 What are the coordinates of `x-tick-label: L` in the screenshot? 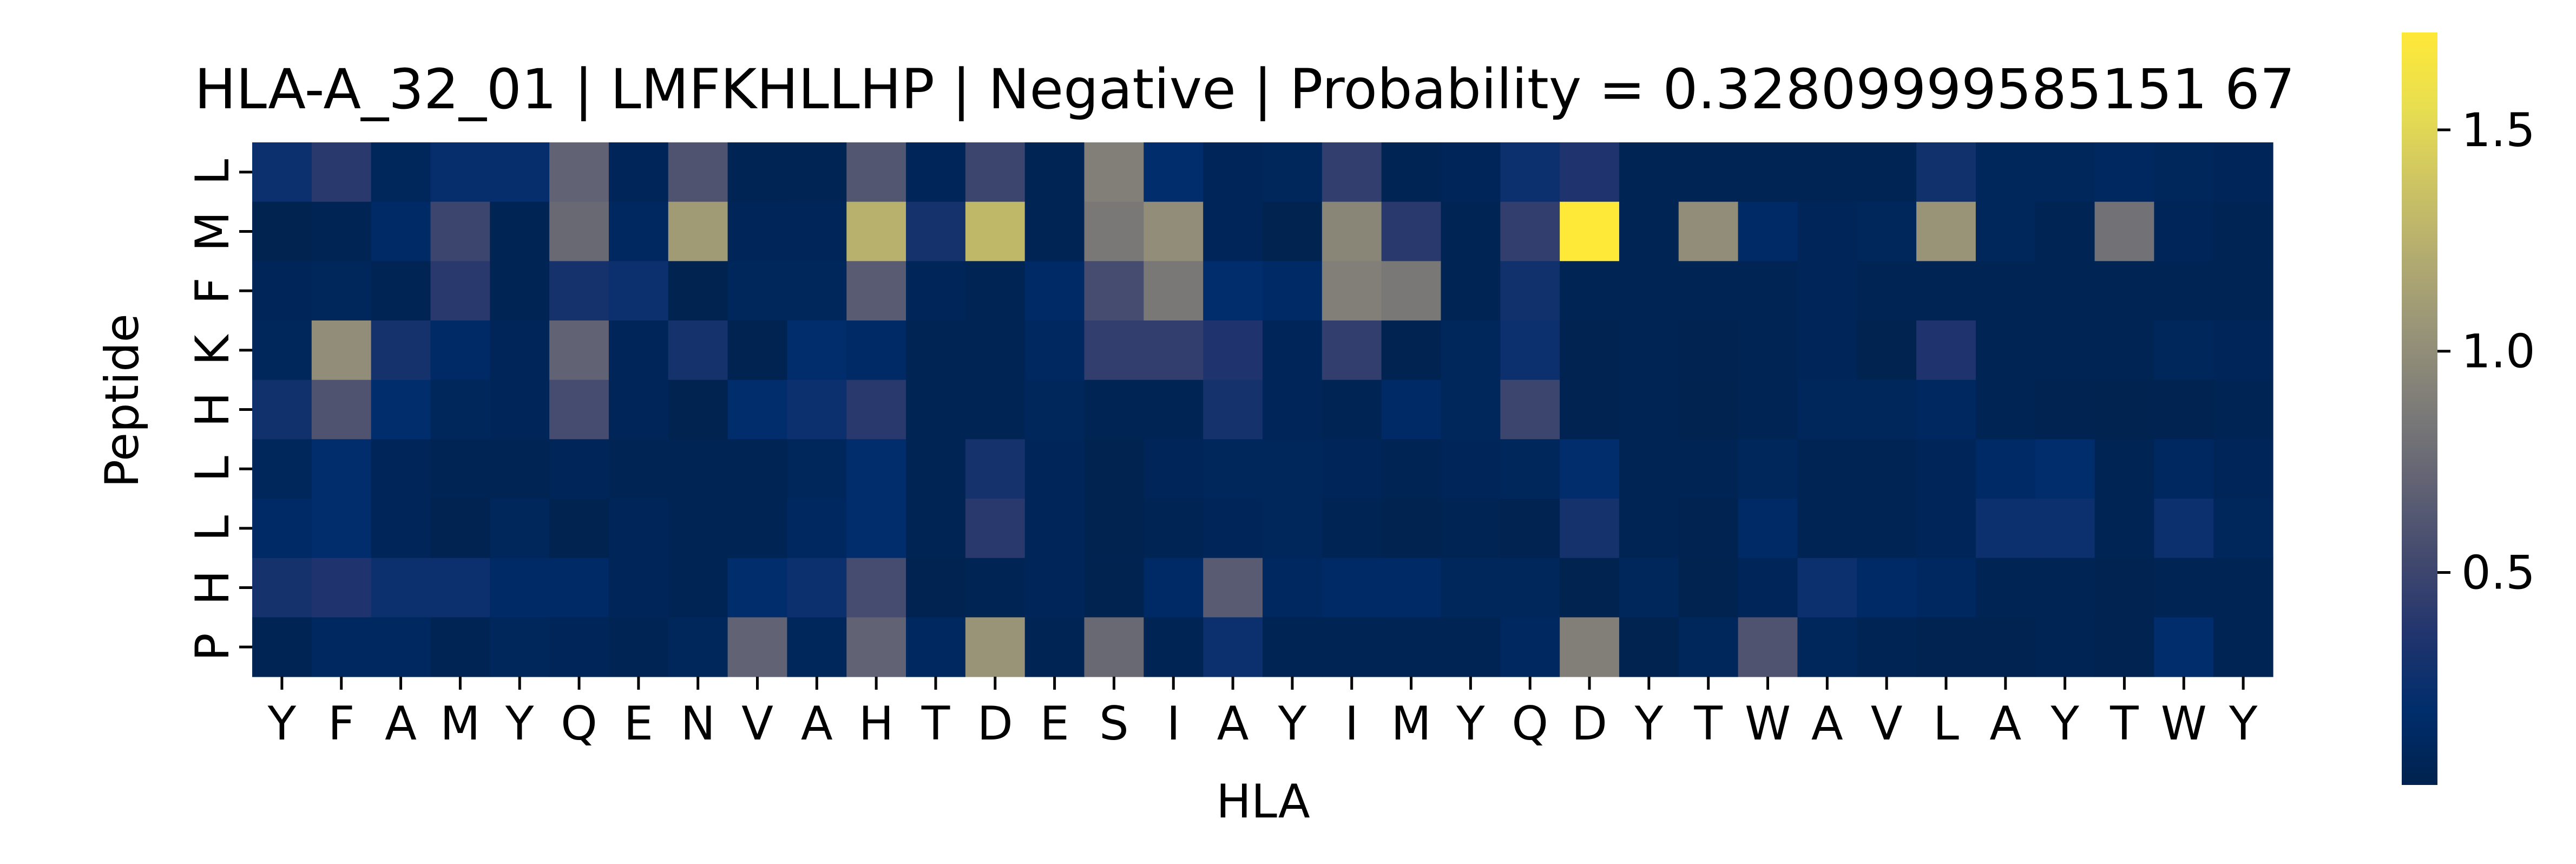 It's located at (1946, 724).